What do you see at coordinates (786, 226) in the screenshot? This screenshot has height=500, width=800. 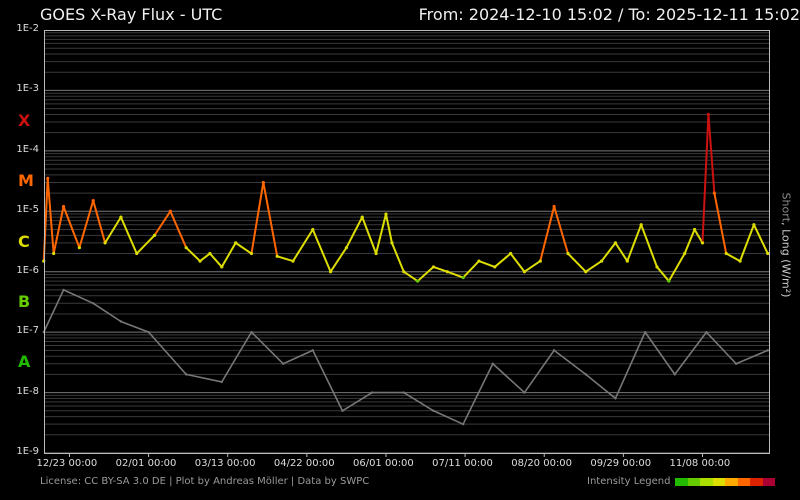 I see `y-label-sep: ,` at bounding box center [786, 226].